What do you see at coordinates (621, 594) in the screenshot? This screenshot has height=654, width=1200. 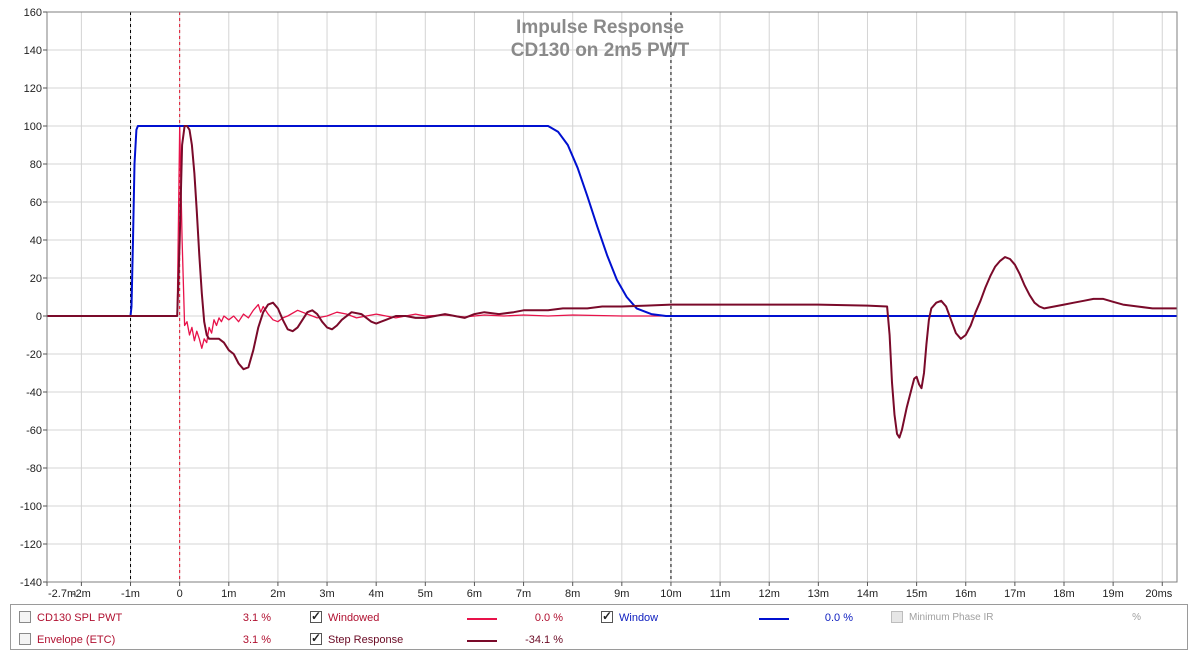 I see `x-tick-label: 9m` at bounding box center [621, 594].